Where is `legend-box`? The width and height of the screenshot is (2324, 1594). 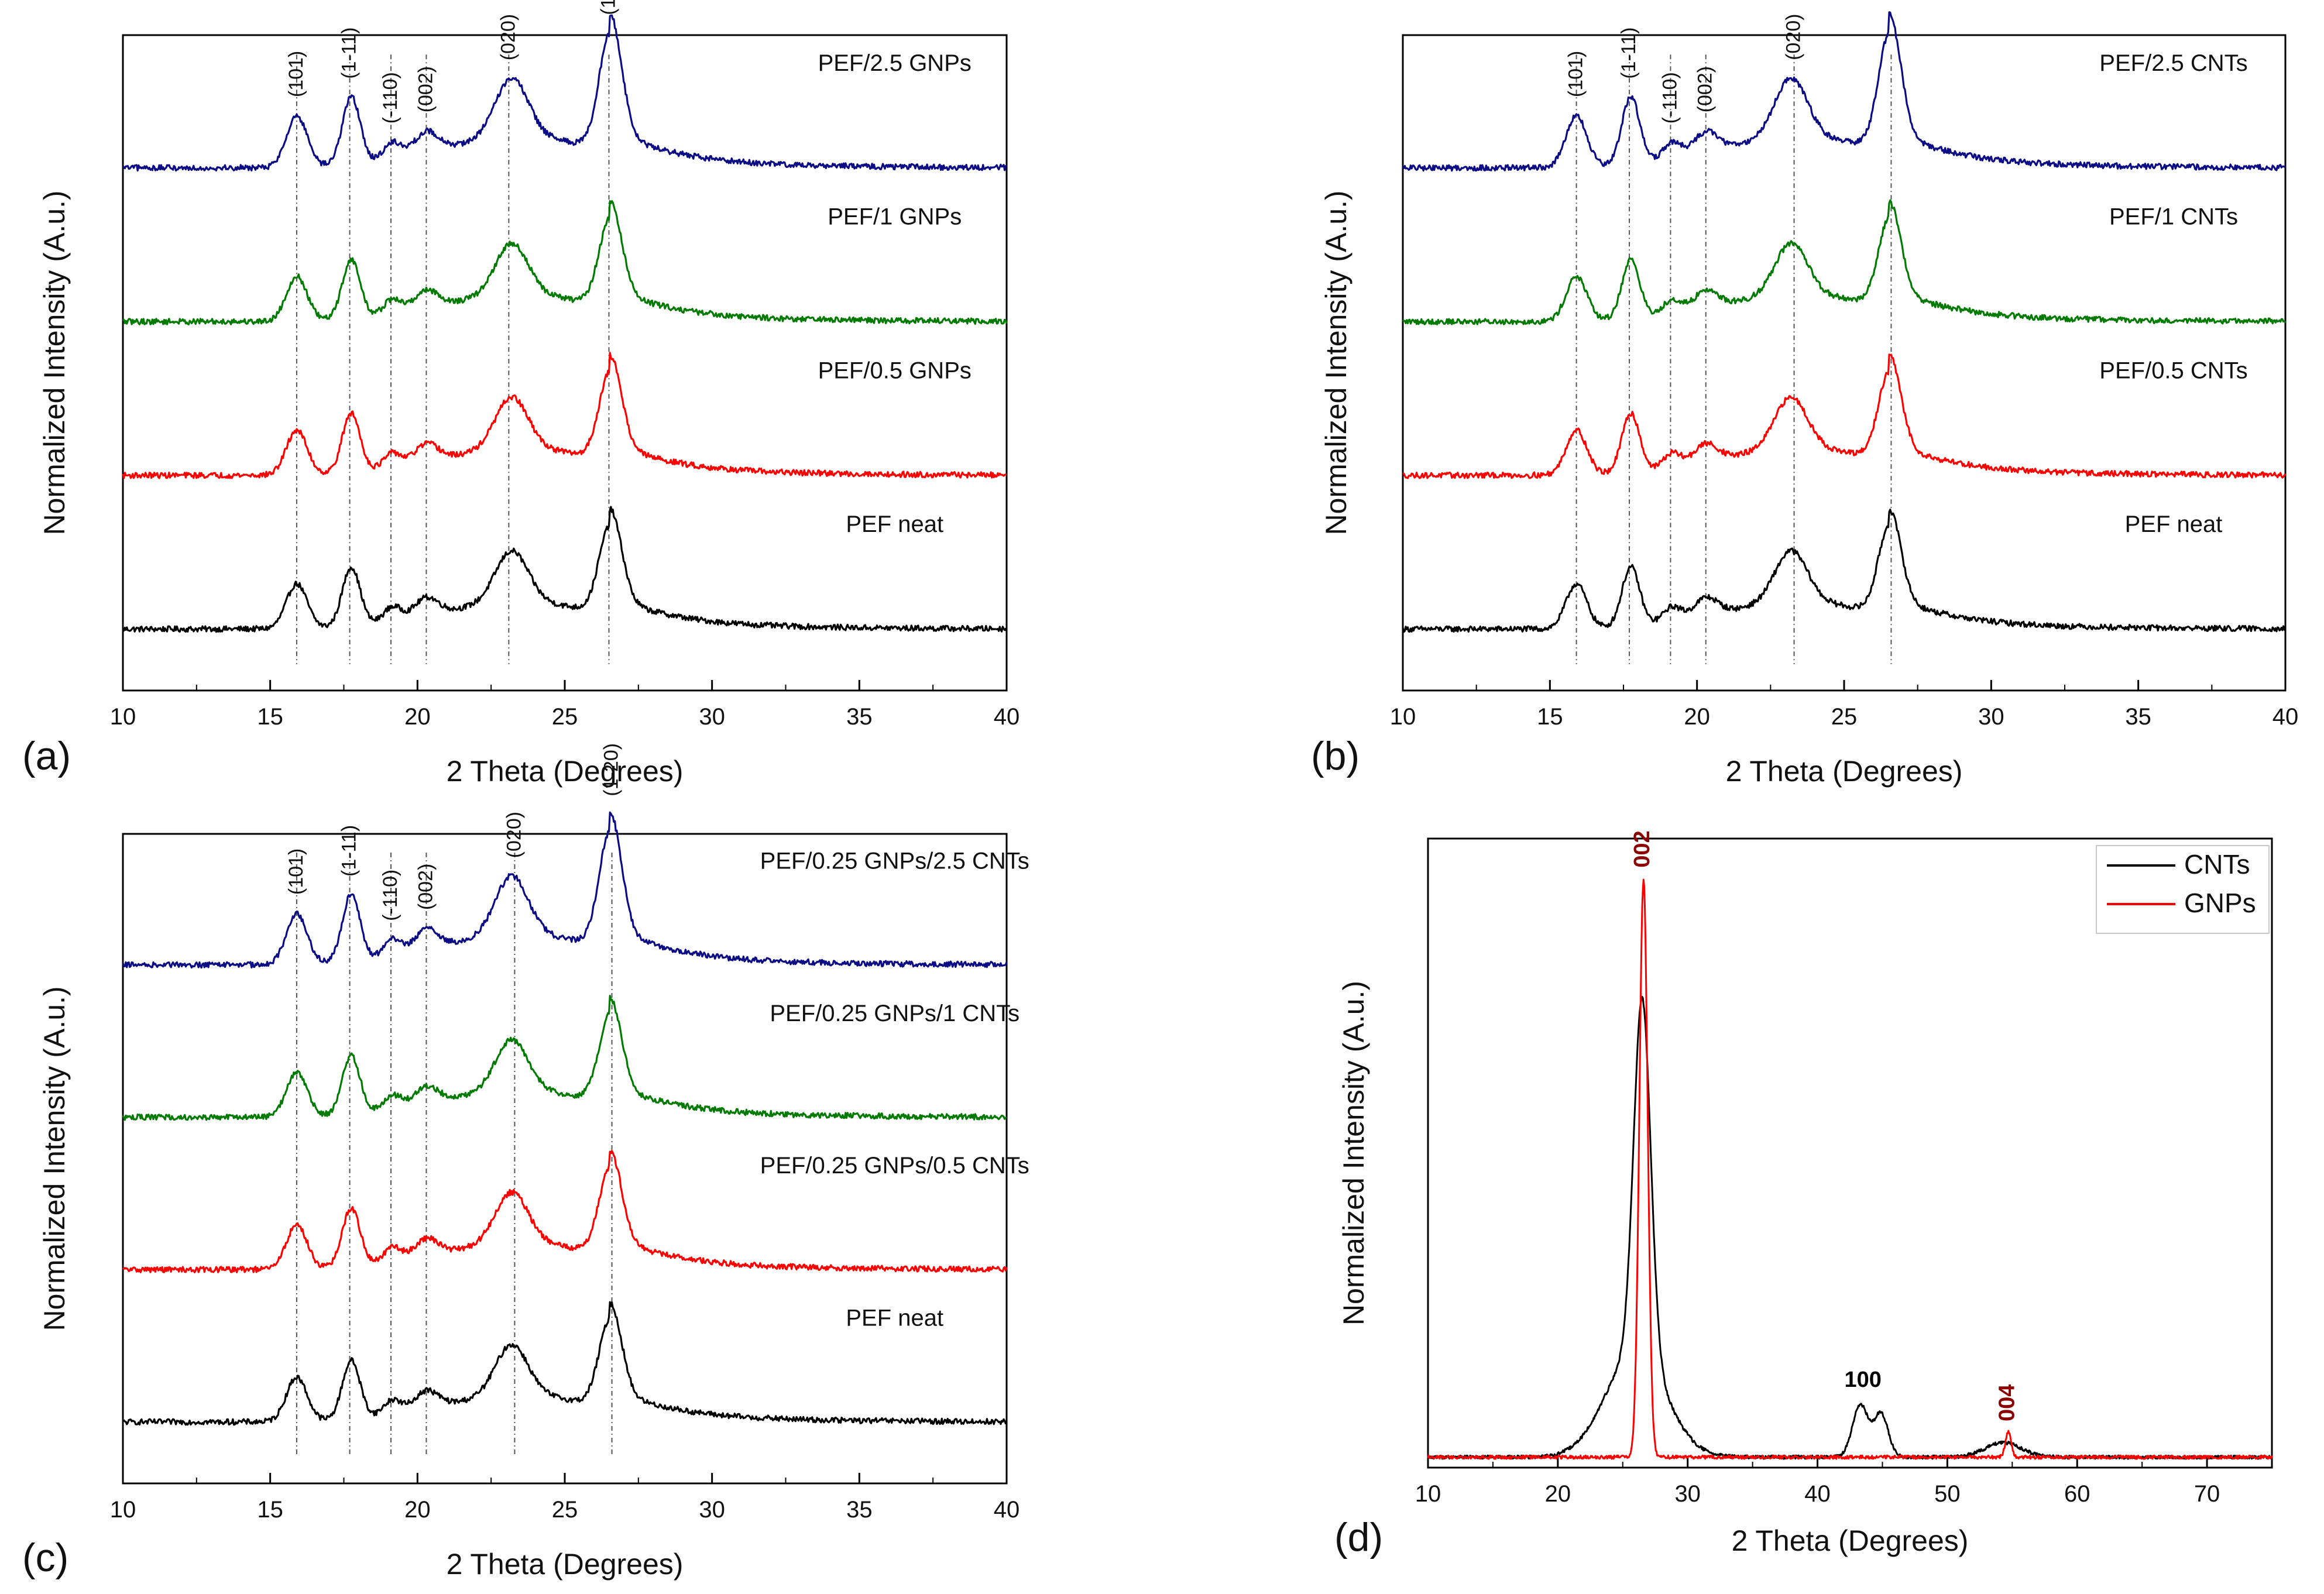 legend-box is located at coordinates (2183, 890).